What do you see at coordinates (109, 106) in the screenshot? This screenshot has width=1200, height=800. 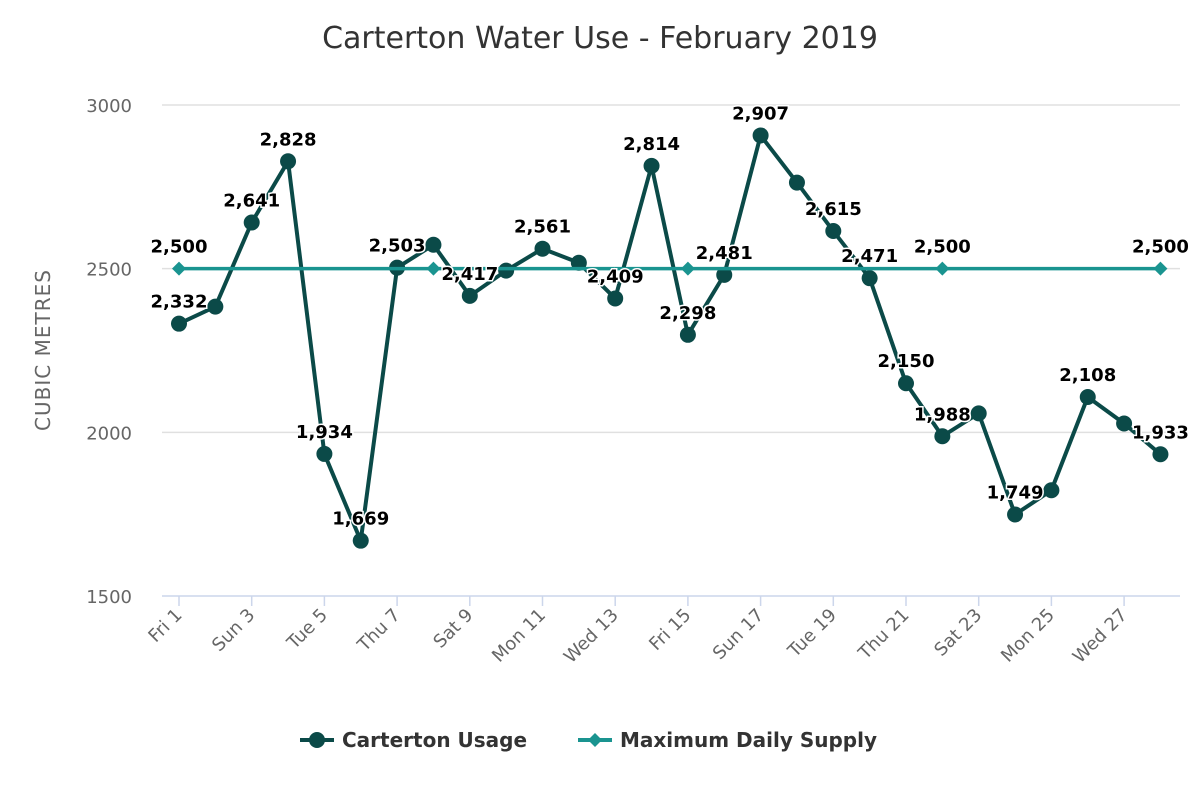 I see `y-tick-label: 3000` at bounding box center [109, 106].